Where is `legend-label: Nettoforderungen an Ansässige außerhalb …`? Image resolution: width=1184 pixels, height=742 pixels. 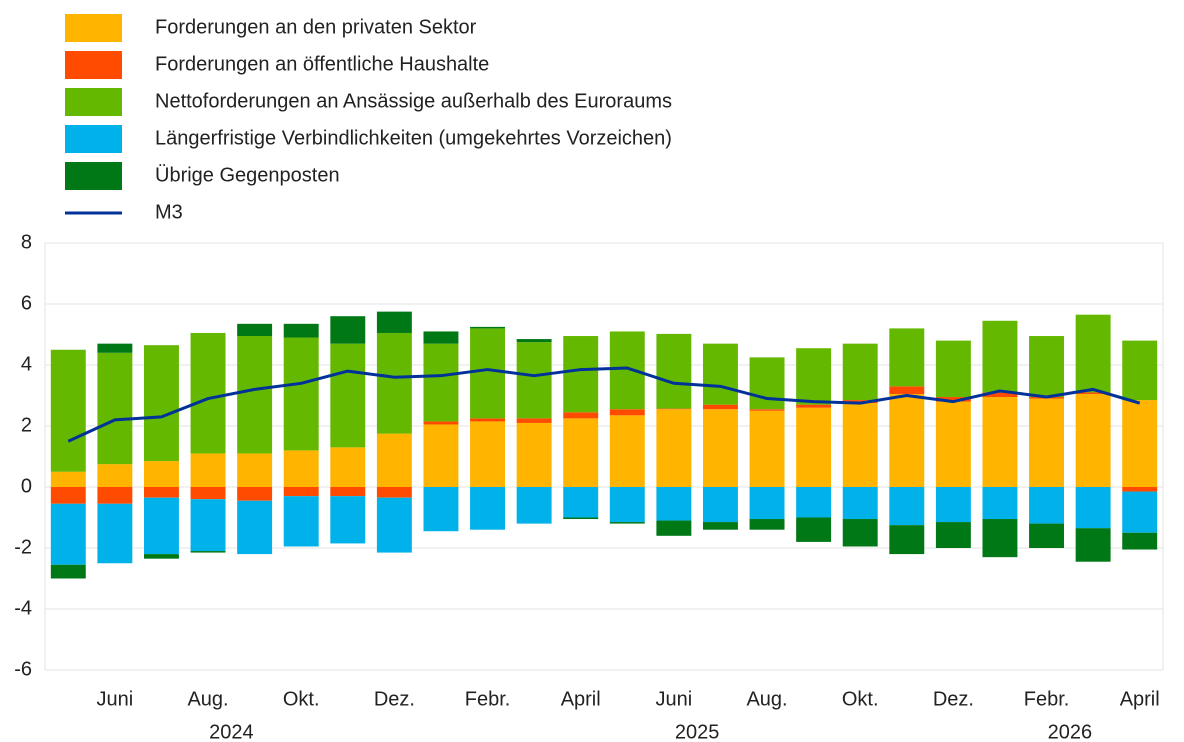
legend-label: Nettoforderungen an Ansässige außerhalb … is located at coordinates (413, 101).